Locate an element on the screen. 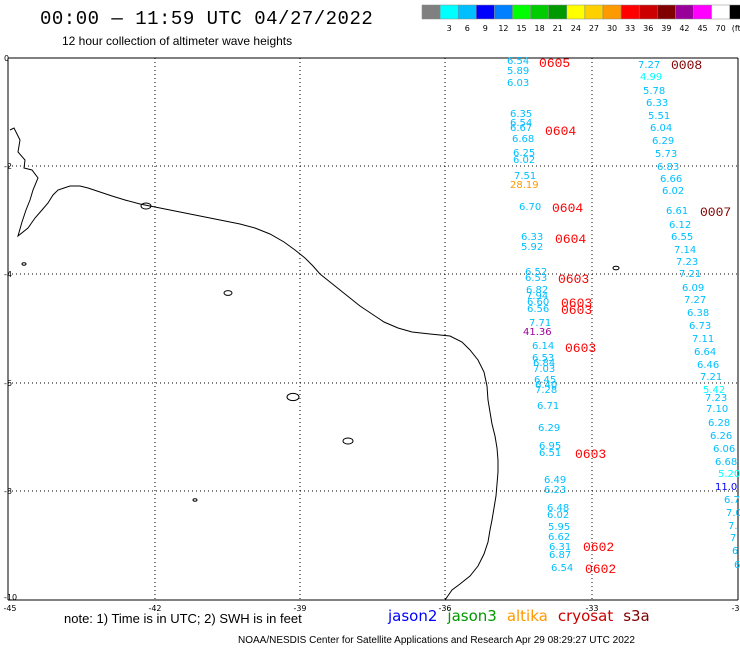  y-tick-label: -10 is located at coordinates (10, 597).